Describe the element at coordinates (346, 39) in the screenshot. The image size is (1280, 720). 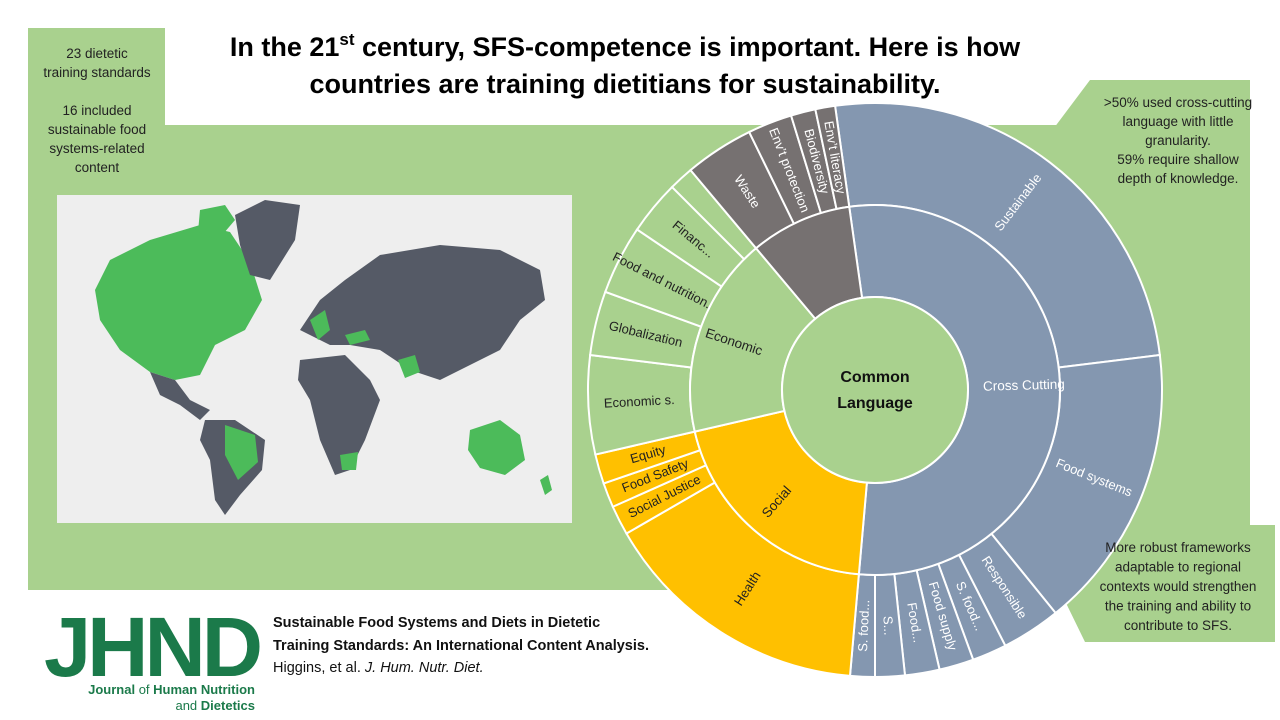
I see `title-superscript: st` at that location.